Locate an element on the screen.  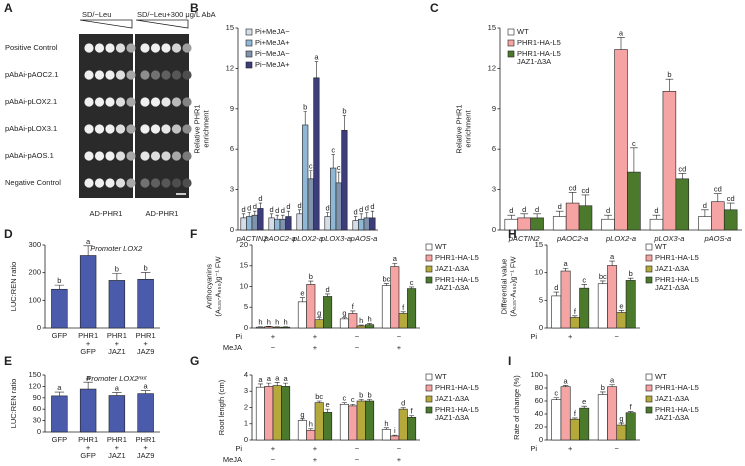
legend-label: Pi−MeJA+ is located at coordinates (272, 64).